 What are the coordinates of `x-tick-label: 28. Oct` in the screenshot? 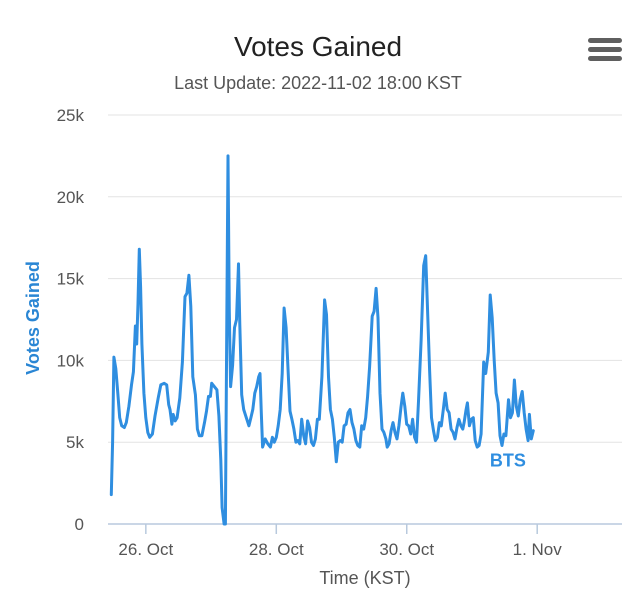 It's located at (276, 549).